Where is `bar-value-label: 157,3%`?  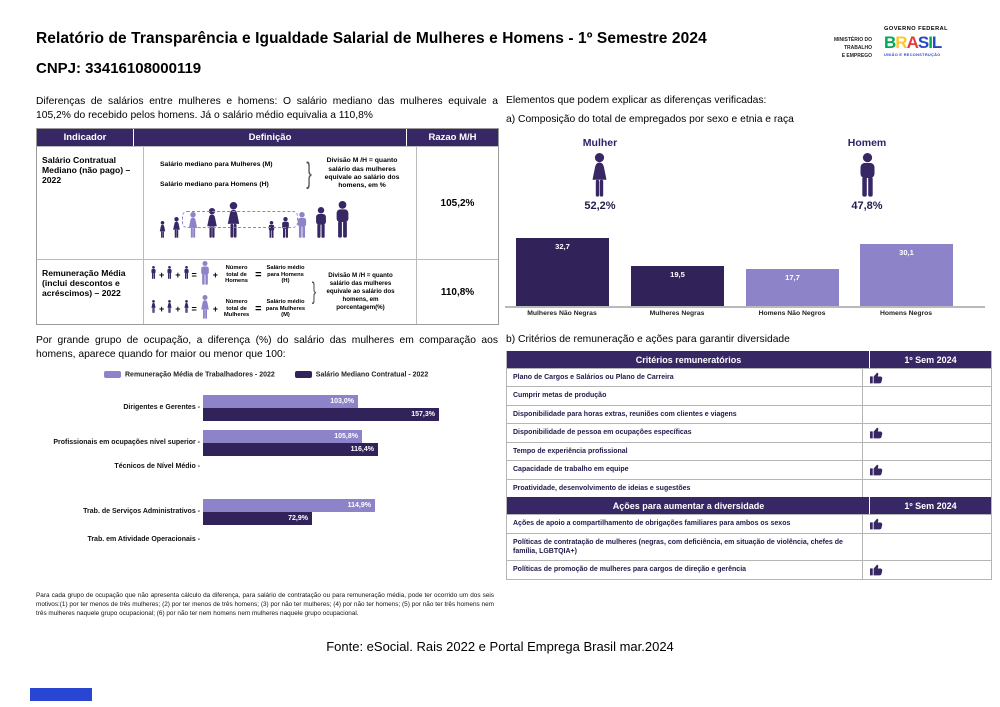 bar-value-label: 157,3% is located at coordinates (423, 414).